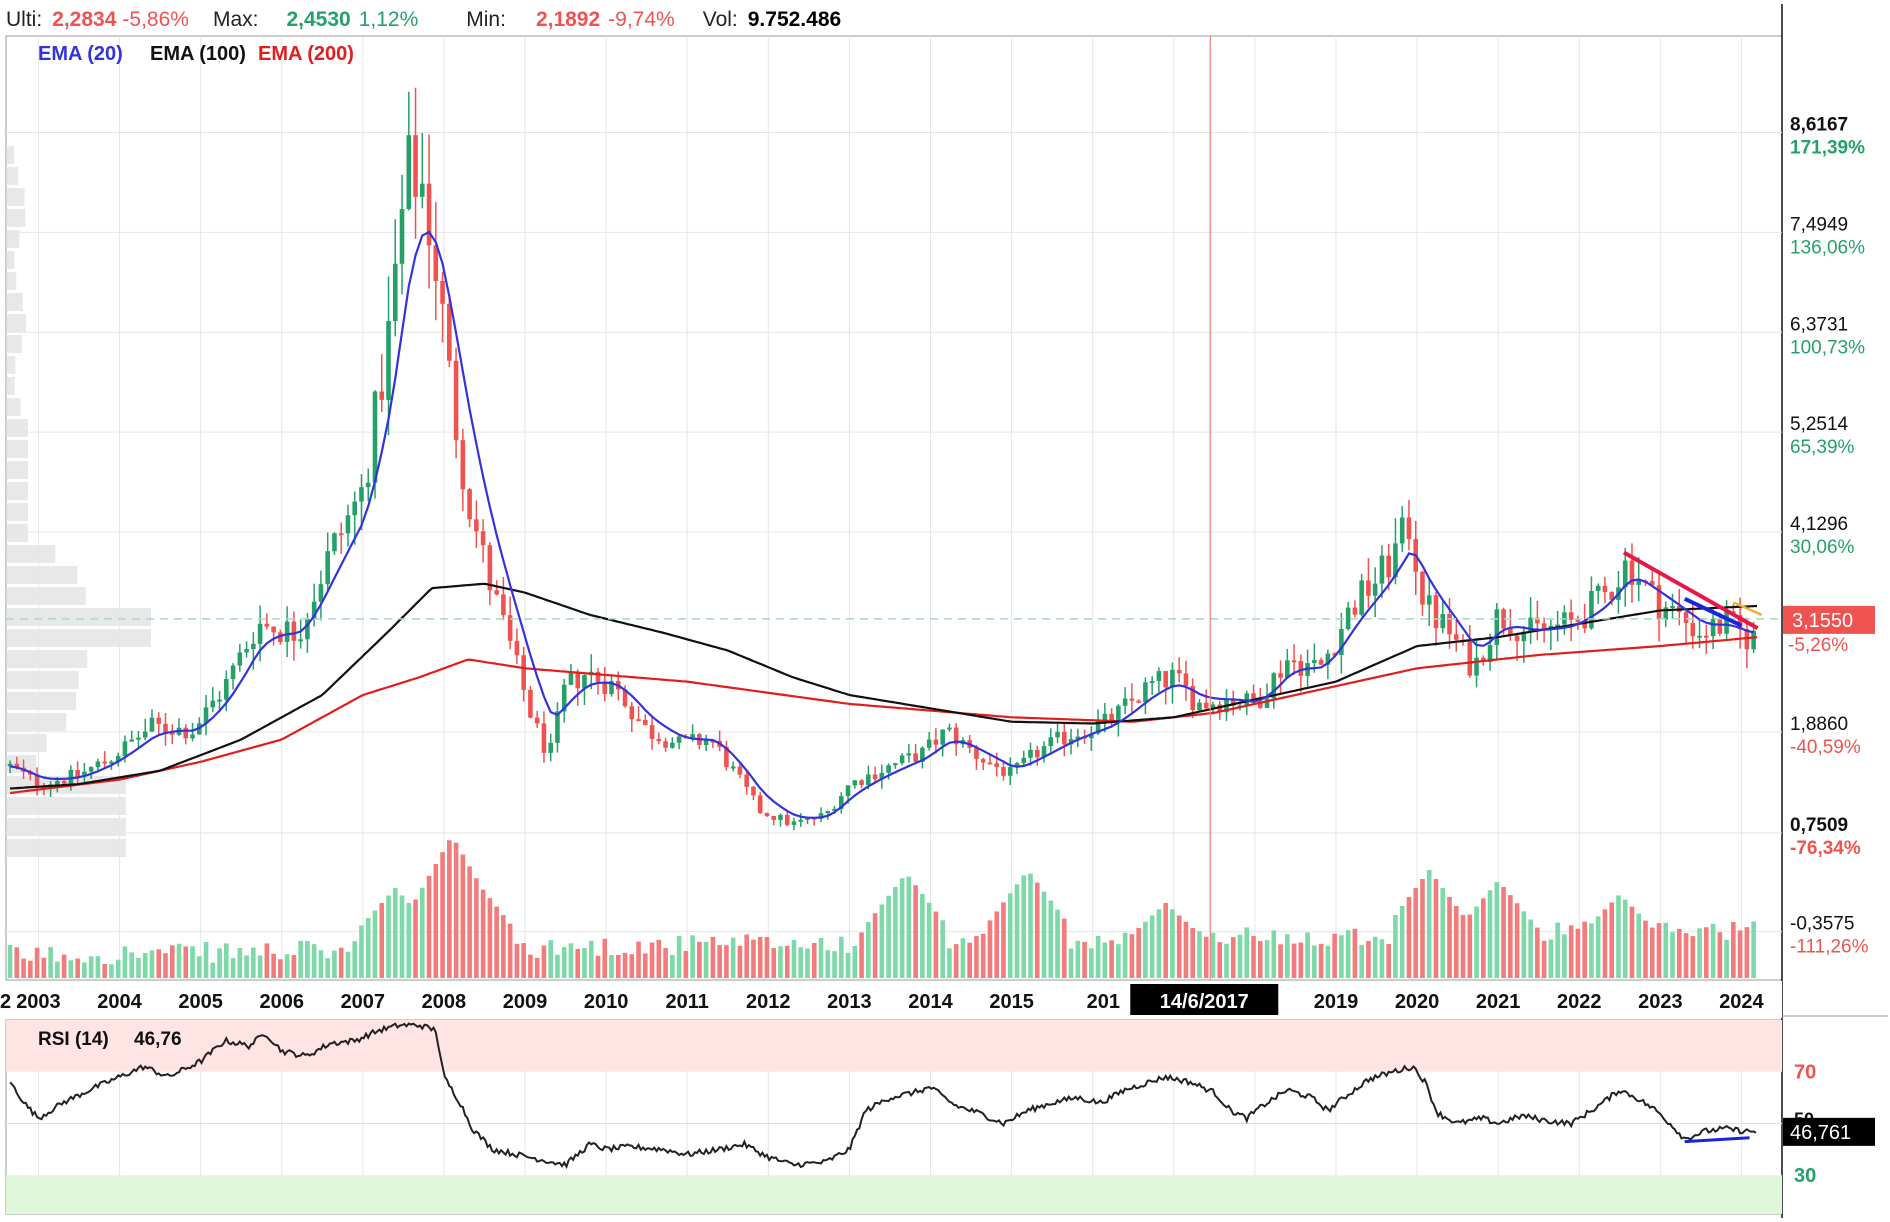 The width and height of the screenshot is (1890, 1222). I want to click on y-pct-2: 100,73%, so click(1827, 347).